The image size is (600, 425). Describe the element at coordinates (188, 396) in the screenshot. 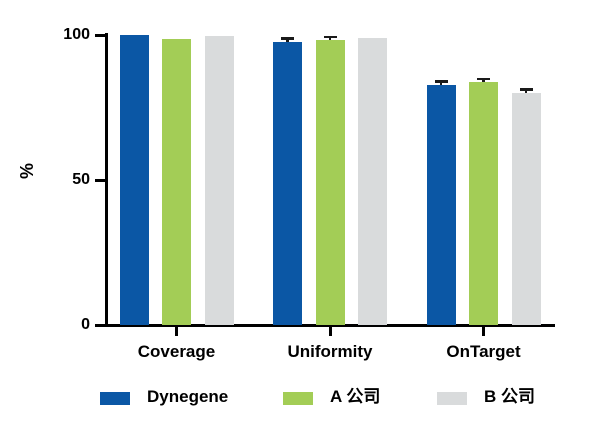

I see `legend-label: Dynegene` at that location.